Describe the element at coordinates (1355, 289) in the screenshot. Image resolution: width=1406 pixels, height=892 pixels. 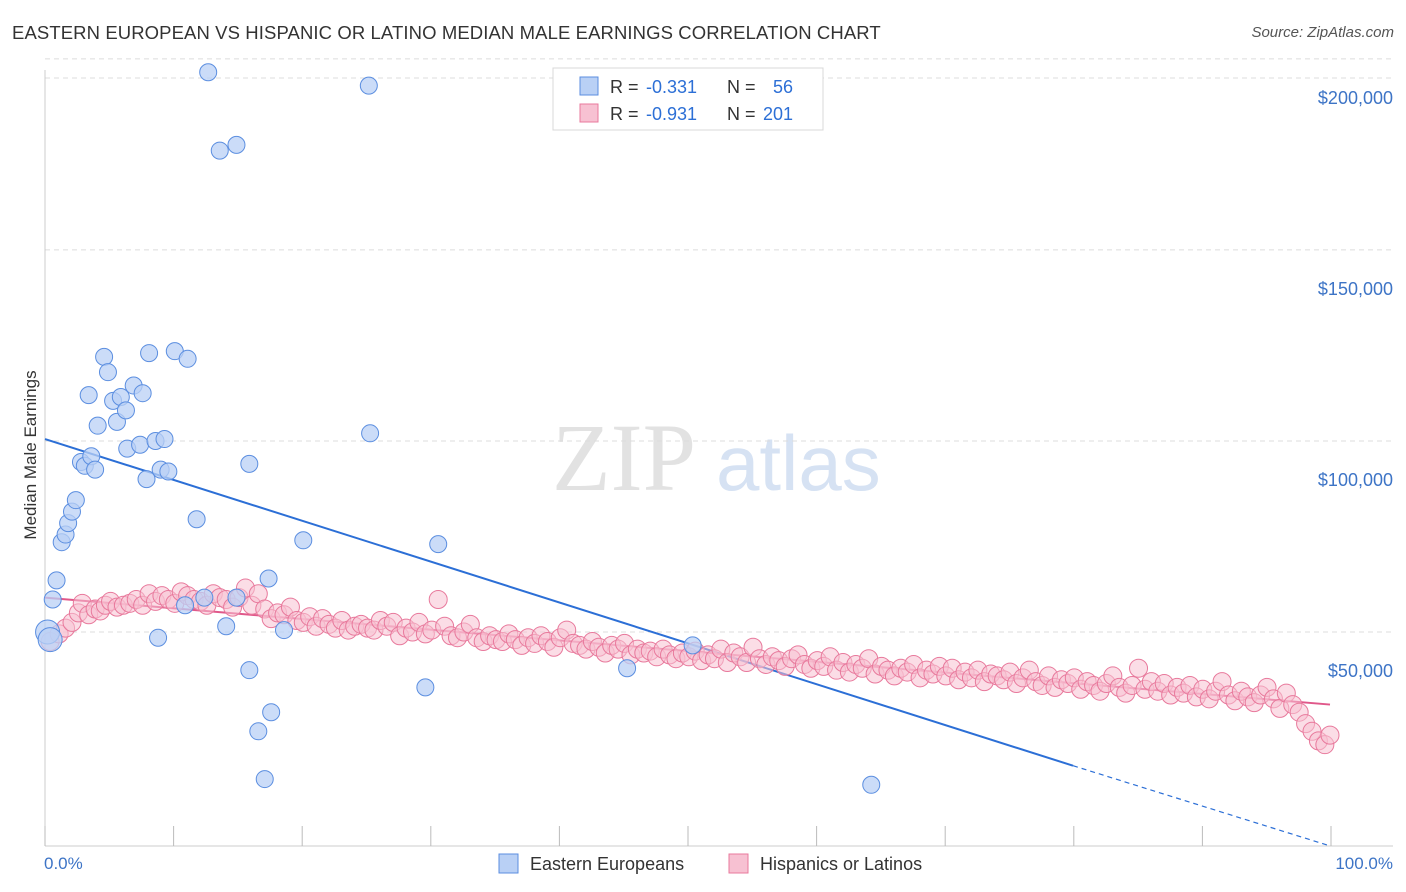
I see `y-tick-label-150k: $150,000` at that location.